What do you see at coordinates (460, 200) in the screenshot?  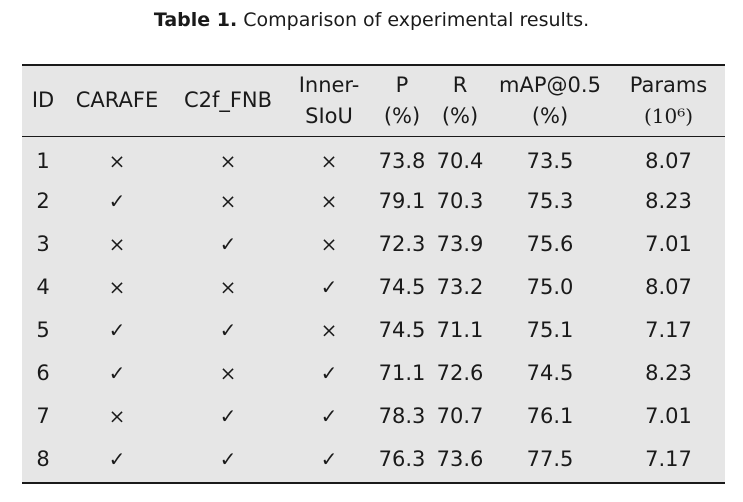 I see `table-cell-r: 70.3` at bounding box center [460, 200].